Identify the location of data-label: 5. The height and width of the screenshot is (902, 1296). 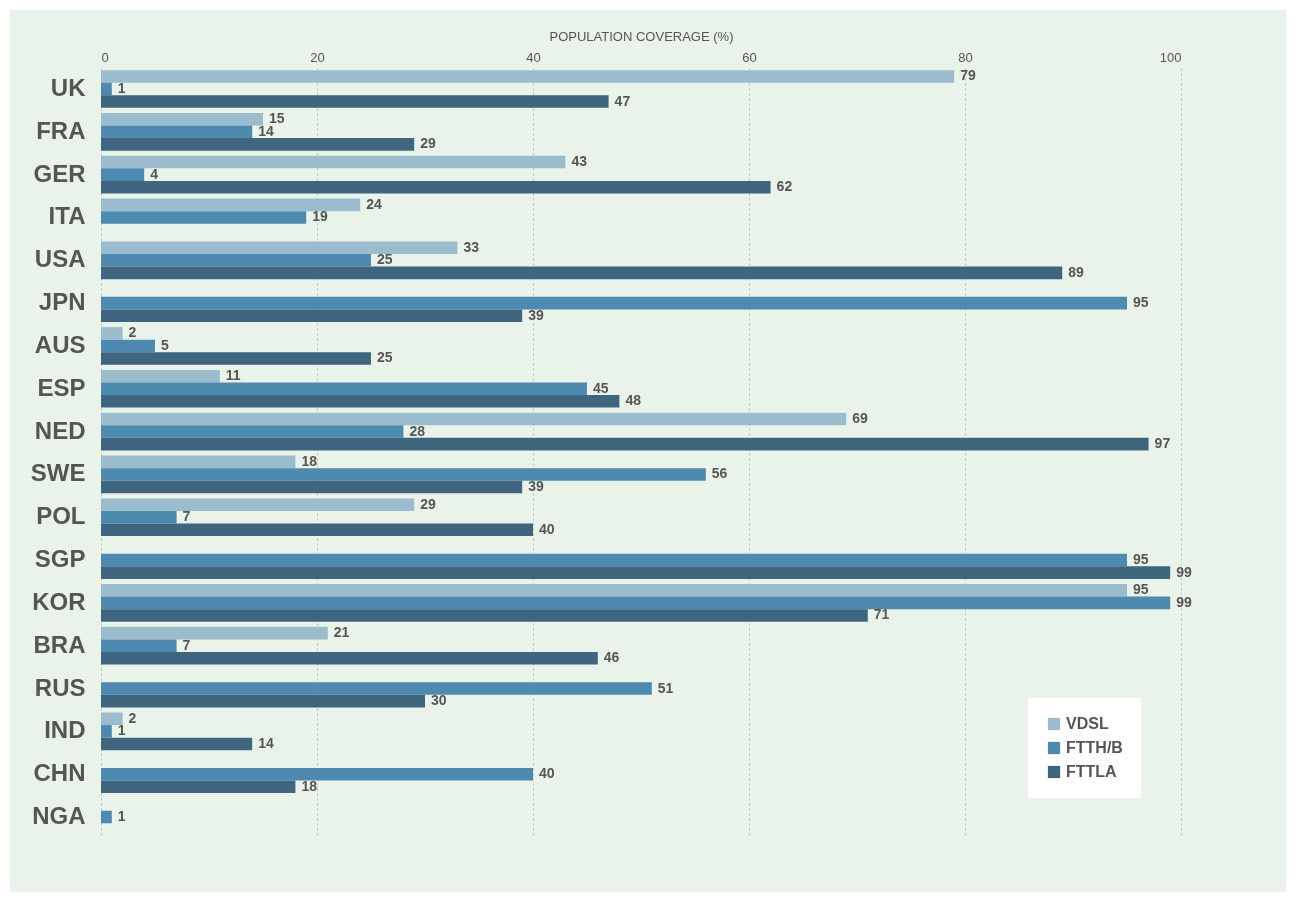
(165, 344).